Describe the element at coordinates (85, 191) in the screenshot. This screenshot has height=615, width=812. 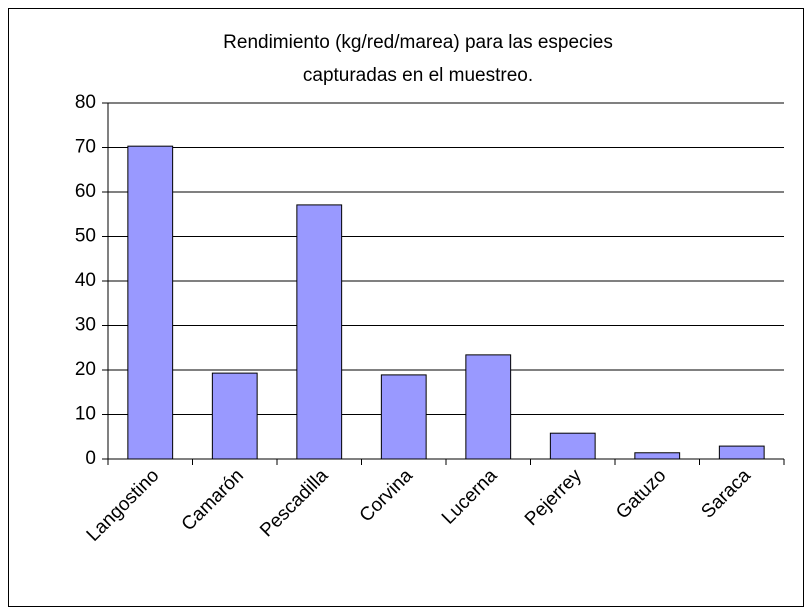
I see `y-tick-label: 60` at that location.